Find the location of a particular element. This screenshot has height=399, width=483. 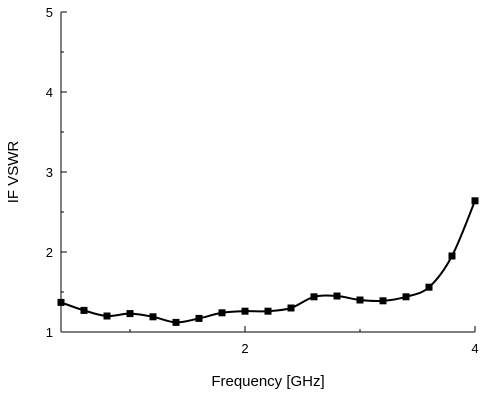

y-tick-label: 1 is located at coordinates (49, 332).